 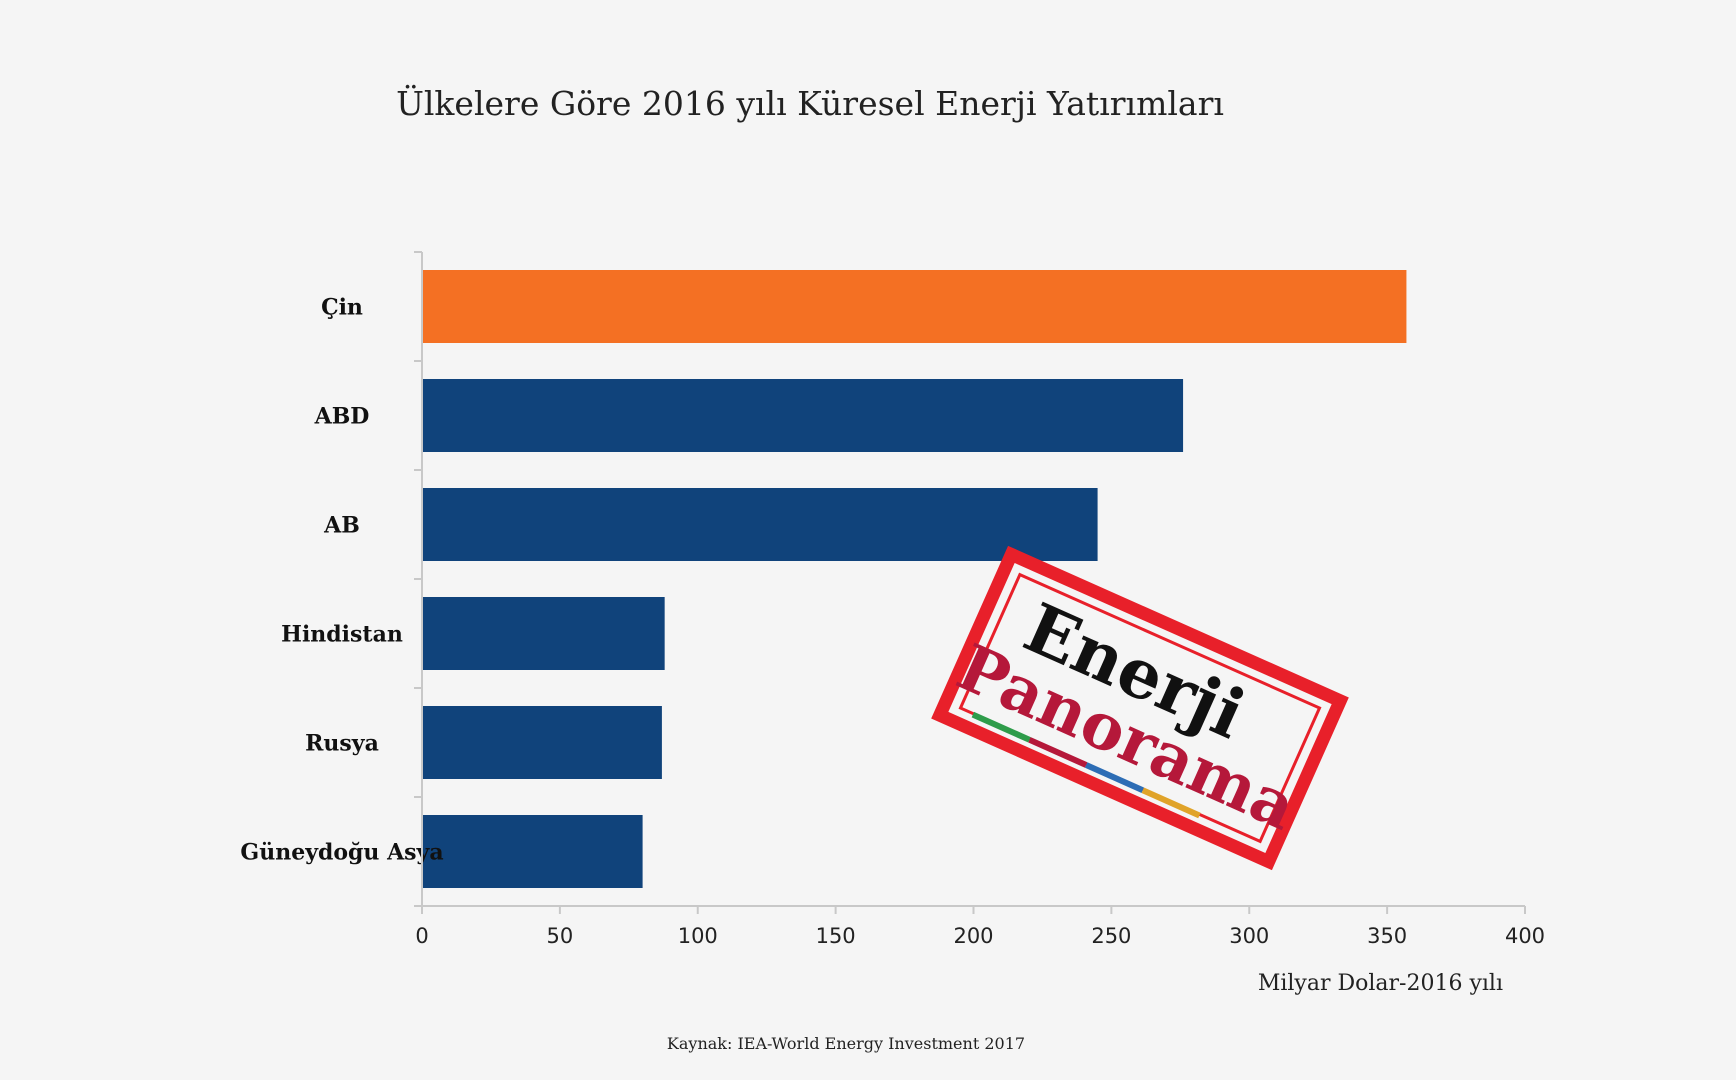 I want to click on stamp-border-outer, so click(x=1140, y=708).